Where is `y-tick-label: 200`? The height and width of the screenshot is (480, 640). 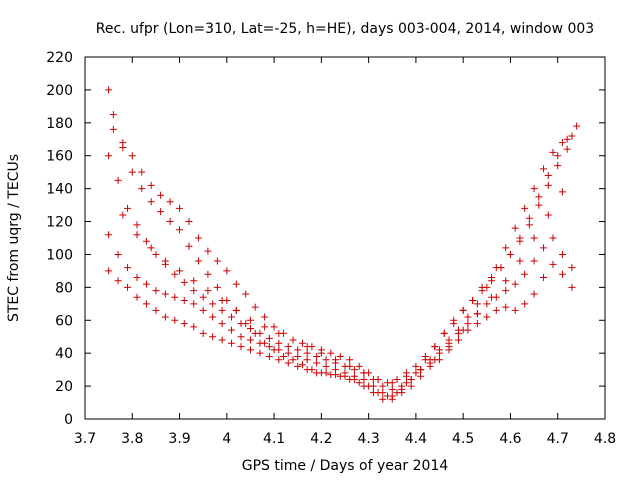
y-tick-label: 200 is located at coordinates (59, 91).